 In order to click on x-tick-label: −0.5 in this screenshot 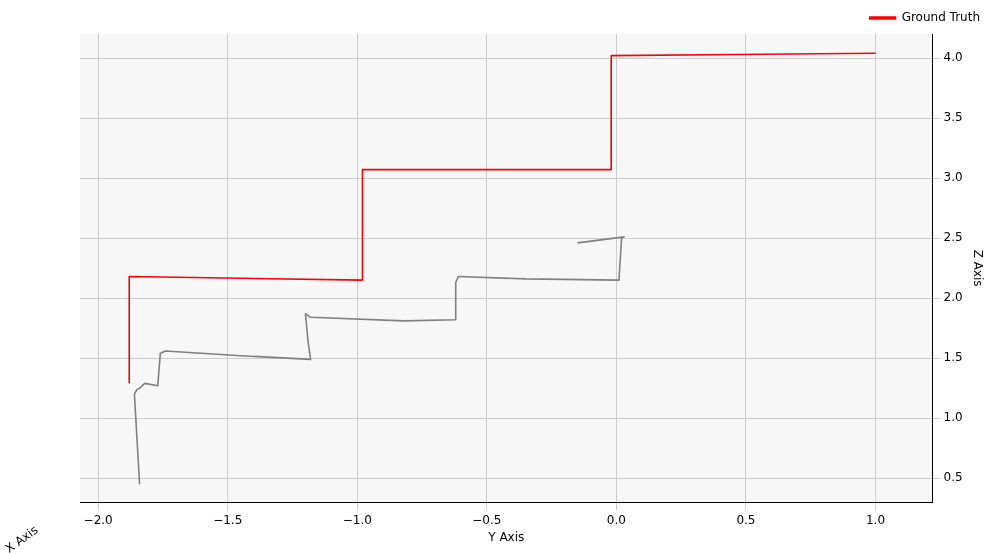, I will do `click(487, 519)`.